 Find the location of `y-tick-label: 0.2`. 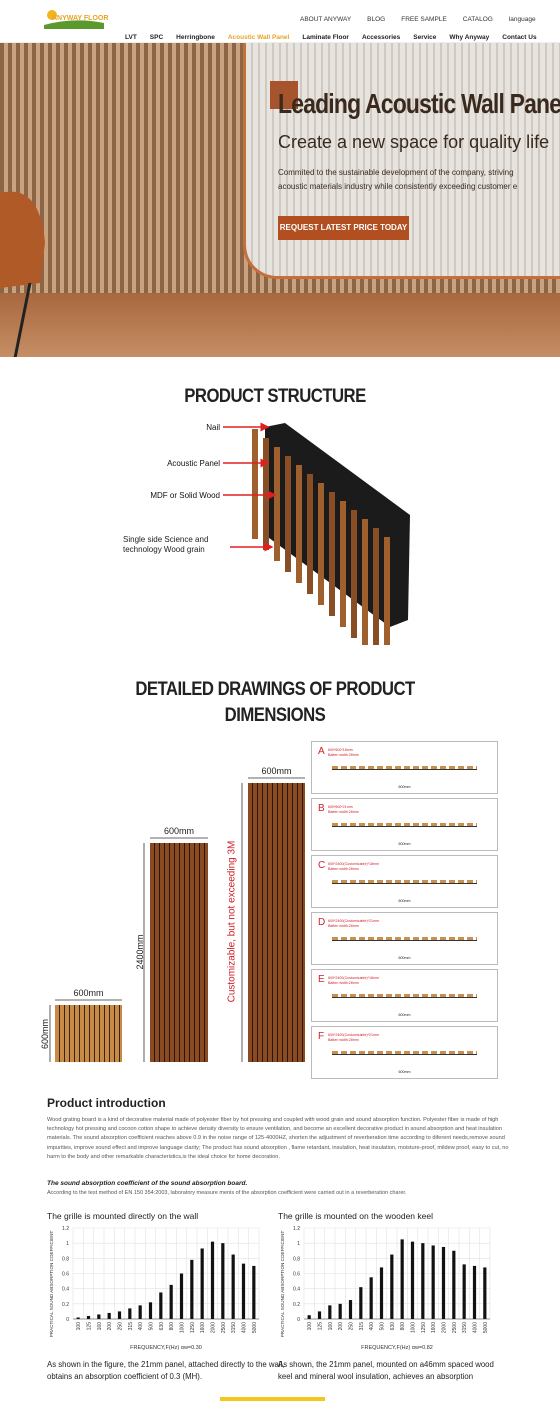

y-tick-label: 0.2 is located at coordinates (296, 1305).